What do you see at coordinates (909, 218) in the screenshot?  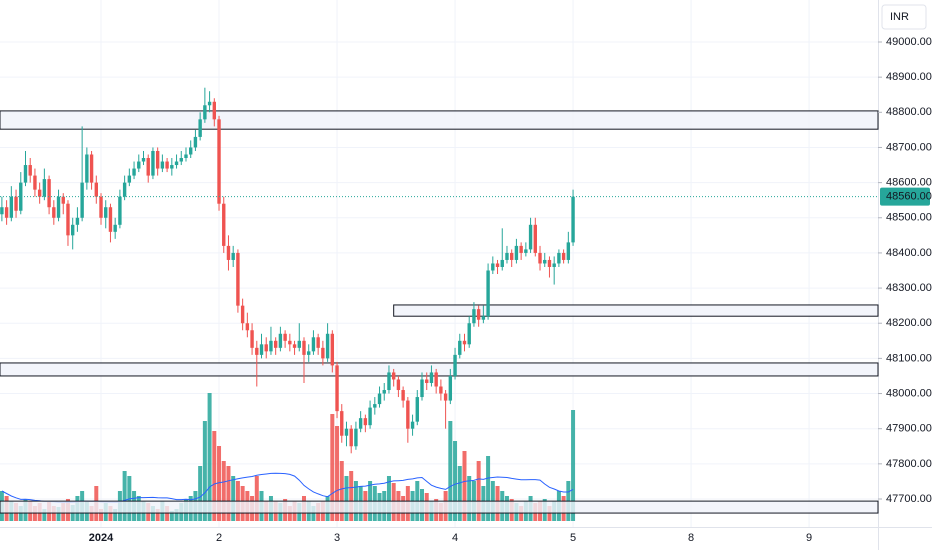 I see `y-tick-label: 48500.00` at bounding box center [909, 218].